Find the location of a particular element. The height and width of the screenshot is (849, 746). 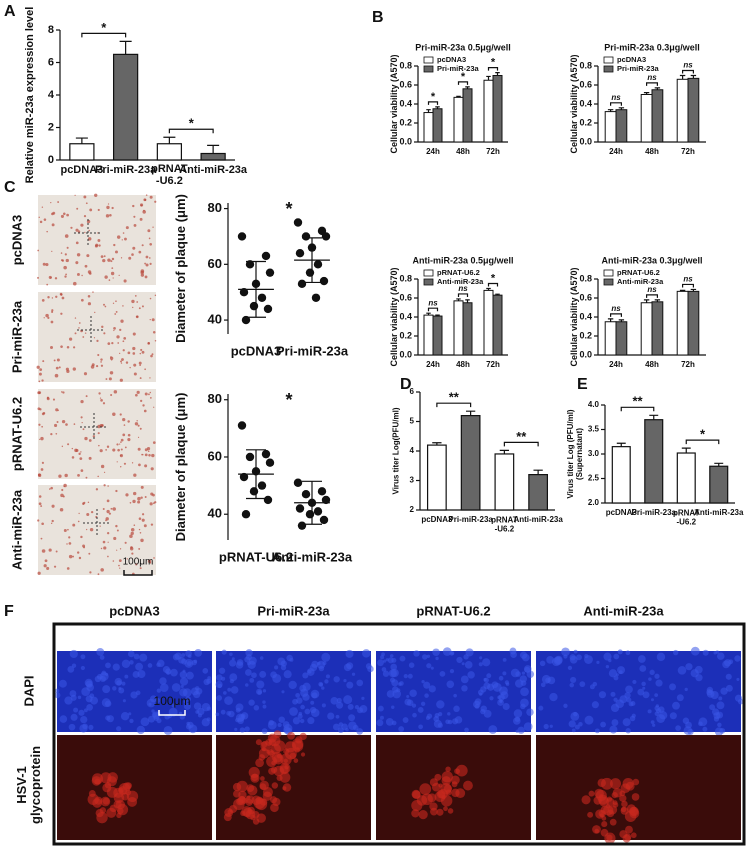

significance-label: * is located at coordinates (192, 123).